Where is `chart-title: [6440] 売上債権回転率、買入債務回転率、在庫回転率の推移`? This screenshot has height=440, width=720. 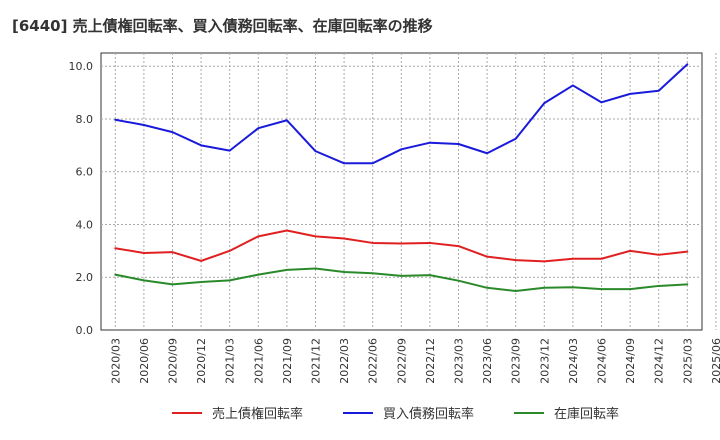 chart-title: [6440] 売上債権回転率、買入債務回転率、在庫回転率の推移 is located at coordinates (222, 26).